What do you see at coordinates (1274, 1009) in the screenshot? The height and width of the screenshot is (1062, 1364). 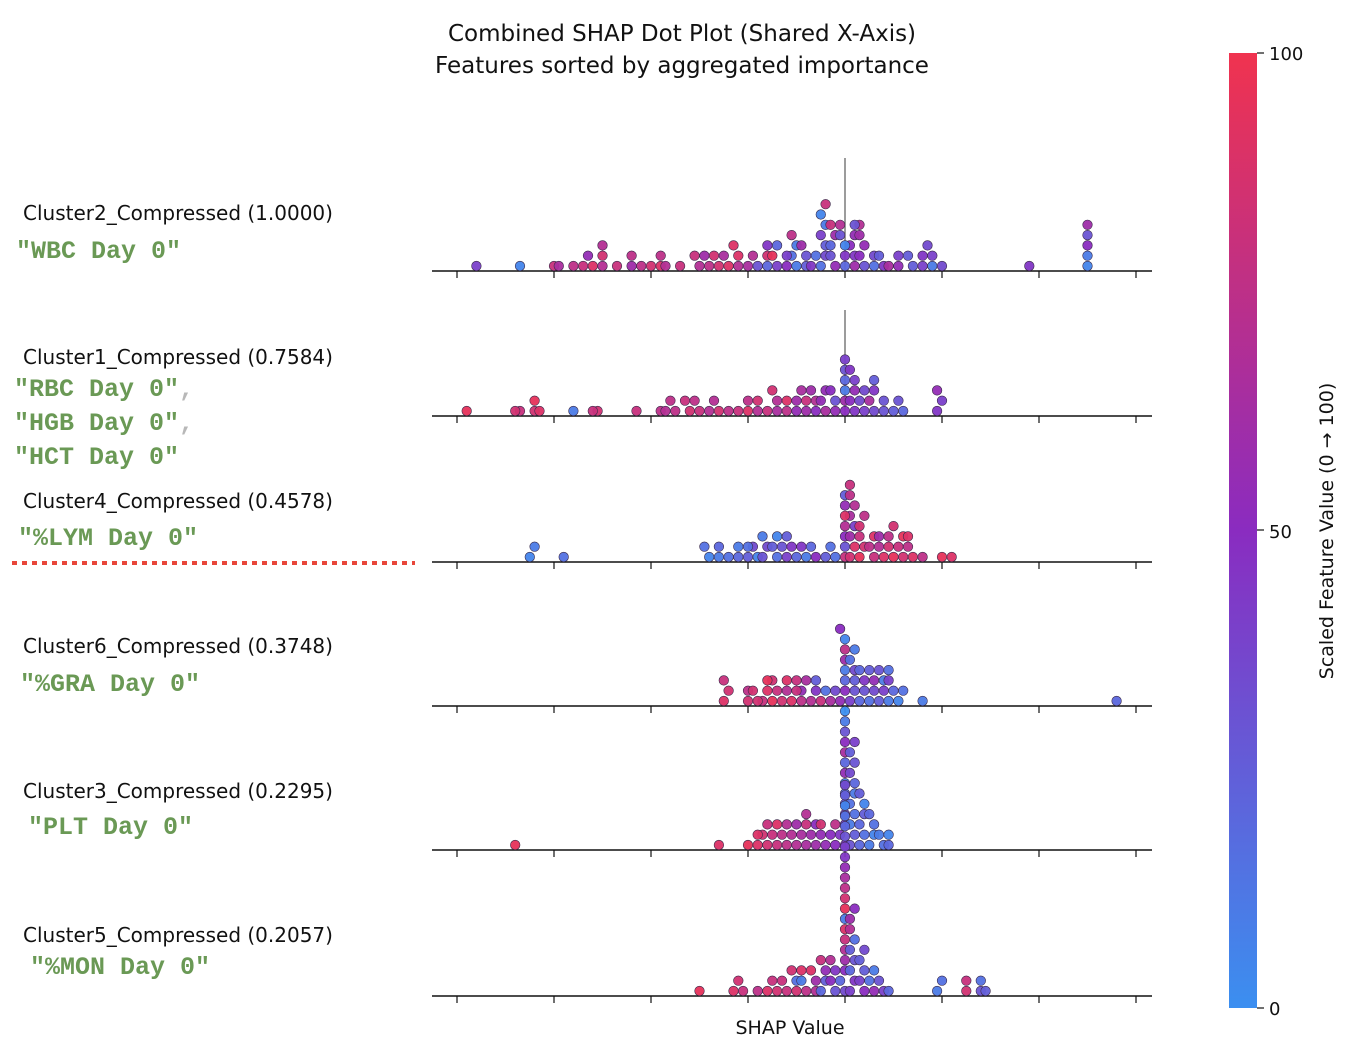 I see `colorbar-tick-label-low: 0` at bounding box center [1274, 1009].